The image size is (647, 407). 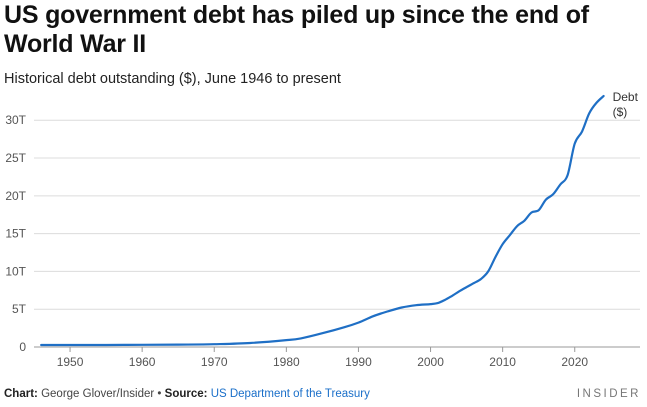 What do you see at coordinates (290, 394) in the screenshot?
I see `footer-source-link: US Department of the Treasury` at bounding box center [290, 394].